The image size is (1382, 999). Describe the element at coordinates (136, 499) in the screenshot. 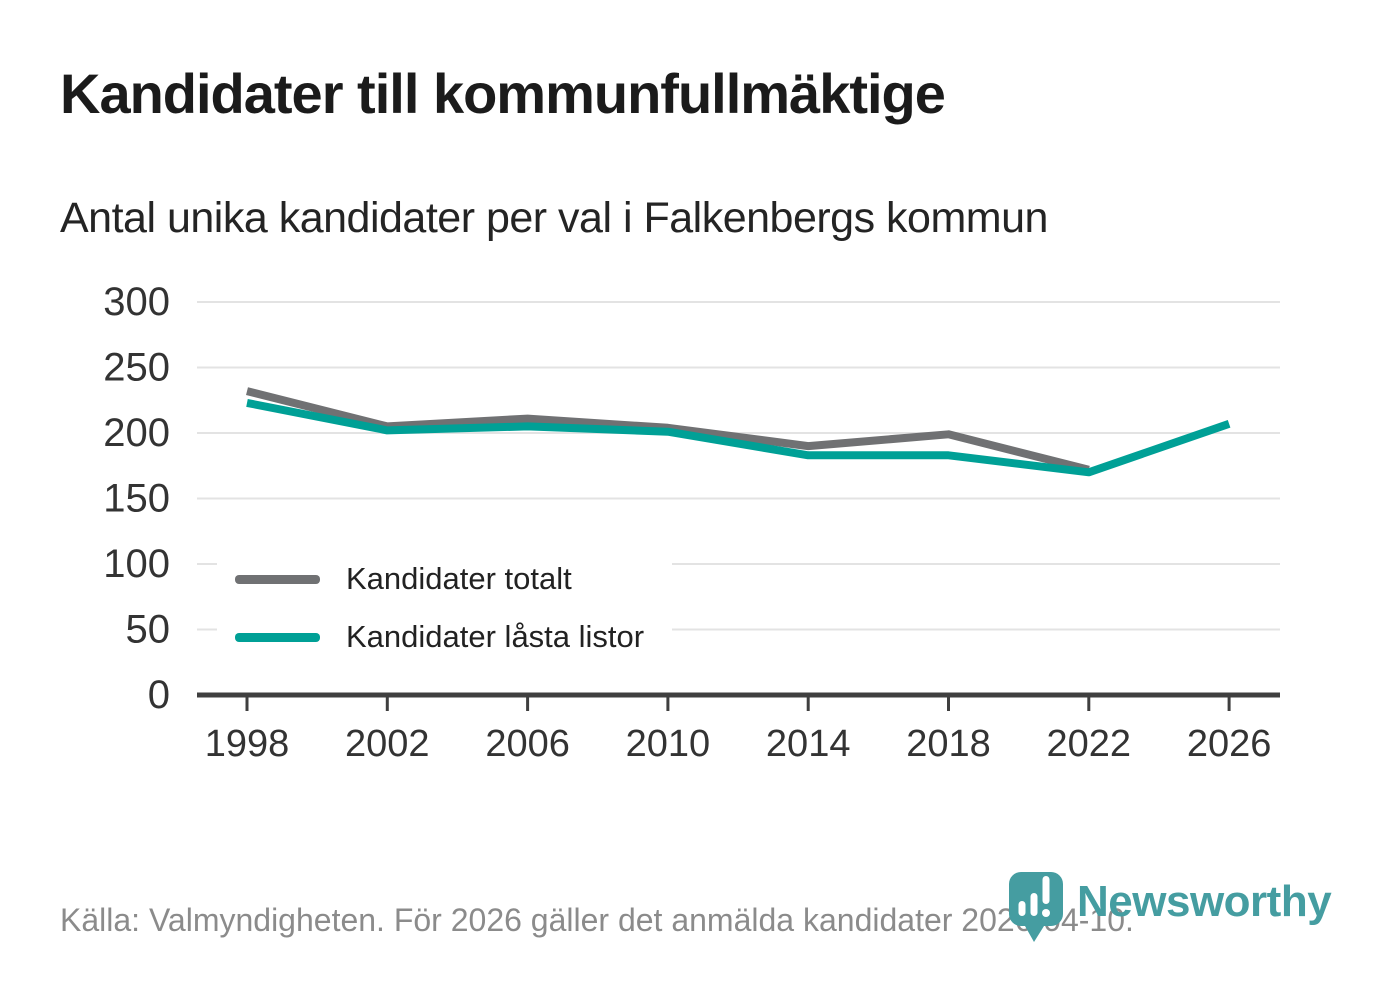

I see `svg-text: 150` at that location.